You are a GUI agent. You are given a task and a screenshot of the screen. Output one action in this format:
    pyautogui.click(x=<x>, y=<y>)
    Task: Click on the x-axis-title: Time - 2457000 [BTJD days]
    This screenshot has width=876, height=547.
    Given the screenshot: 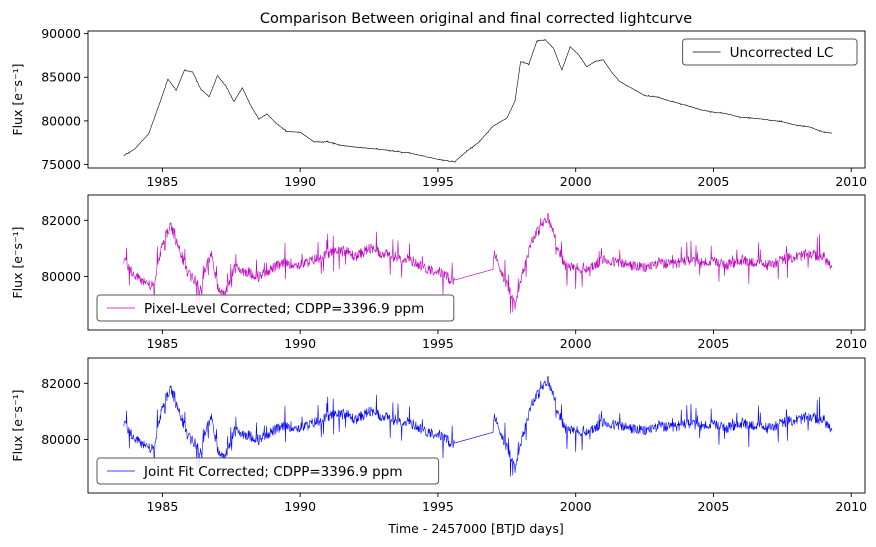 What is the action you would take?
    pyautogui.click(x=475, y=528)
    